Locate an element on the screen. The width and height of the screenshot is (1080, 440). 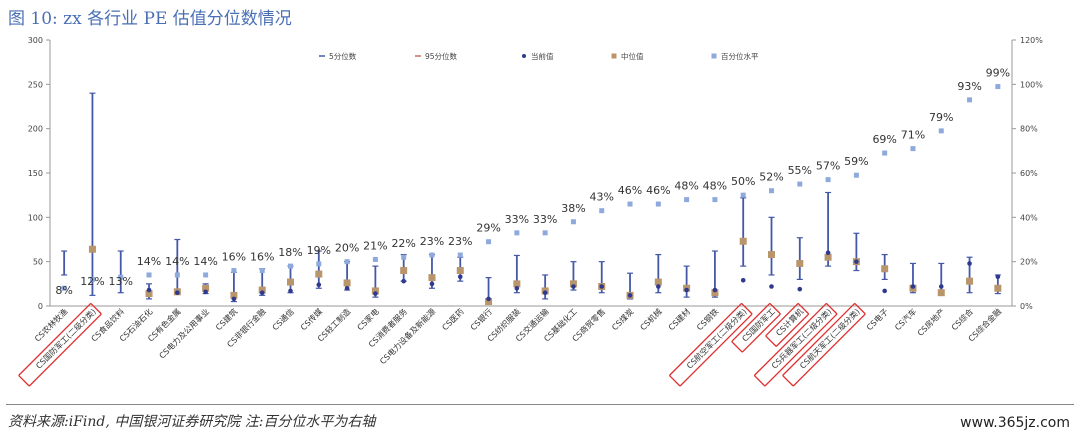
chart-title: 图 10: zx 各行业 PE 估值分位数情况 is located at coordinates (150, 19).